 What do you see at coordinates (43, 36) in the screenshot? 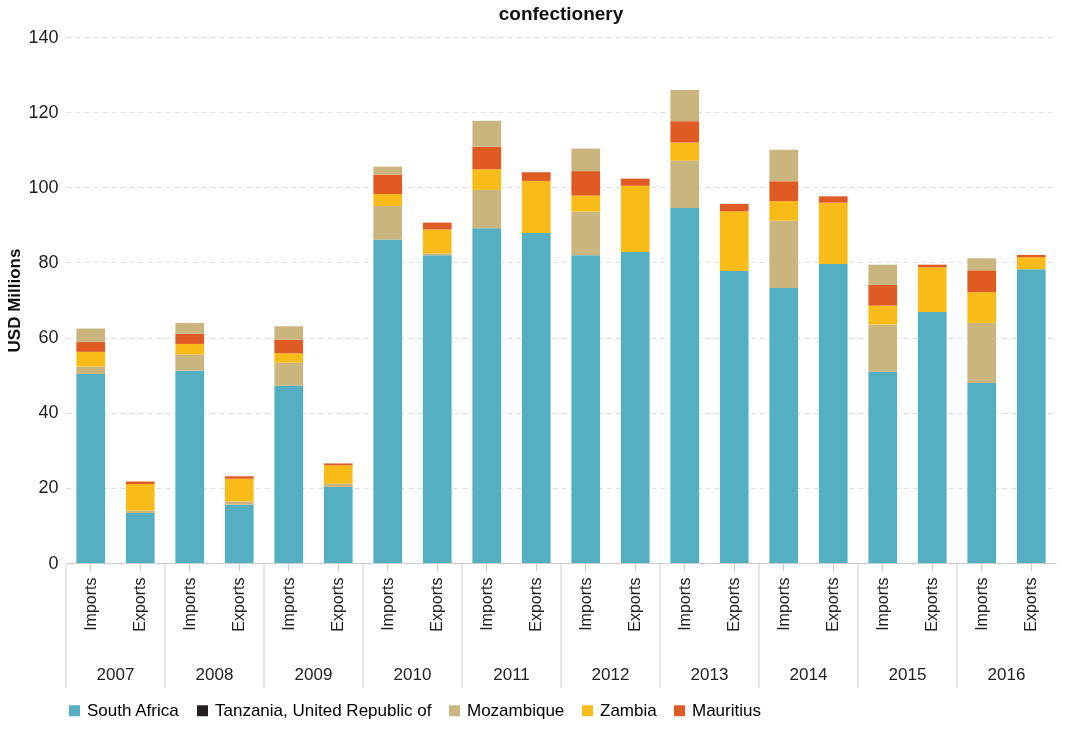
I see `y-tick-label: 140` at bounding box center [43, 36].